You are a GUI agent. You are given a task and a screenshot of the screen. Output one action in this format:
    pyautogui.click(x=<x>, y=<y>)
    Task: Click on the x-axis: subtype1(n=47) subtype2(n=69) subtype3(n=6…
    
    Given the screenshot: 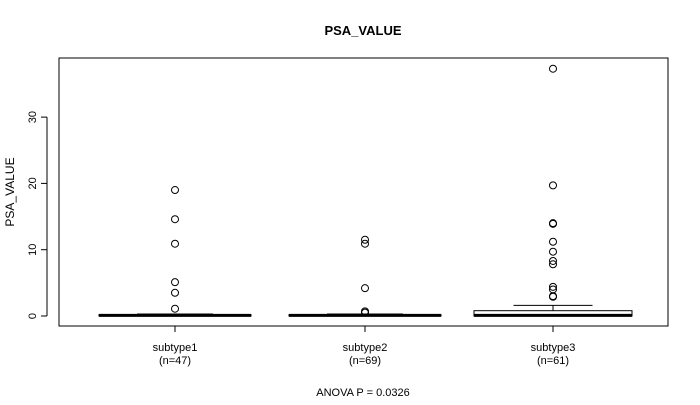 What is the action you would take?
    pyautogui.click(x=364, y=346)
    